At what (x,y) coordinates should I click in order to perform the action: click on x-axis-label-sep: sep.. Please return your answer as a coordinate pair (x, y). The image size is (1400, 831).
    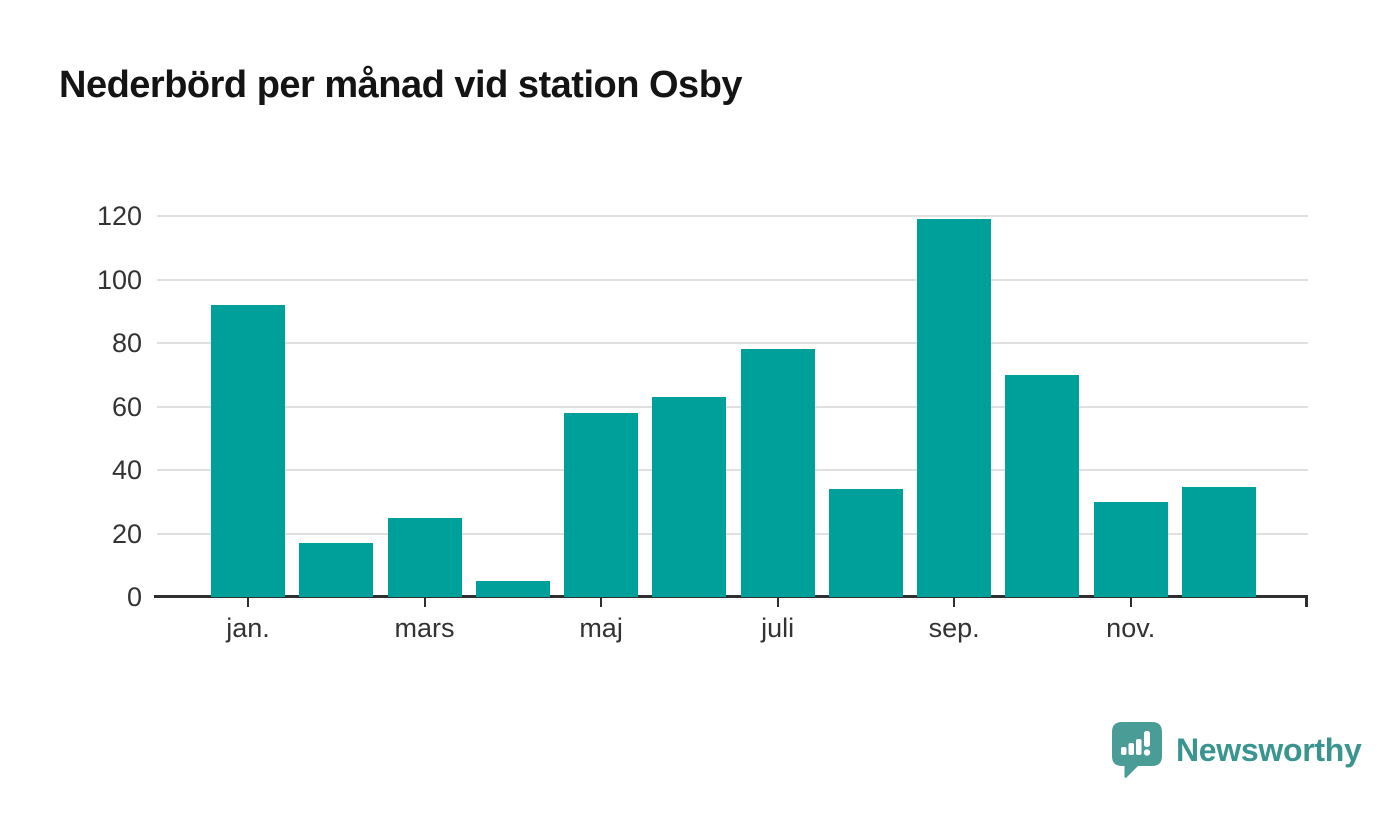
    Looking at the image, I should click on (954, 628).